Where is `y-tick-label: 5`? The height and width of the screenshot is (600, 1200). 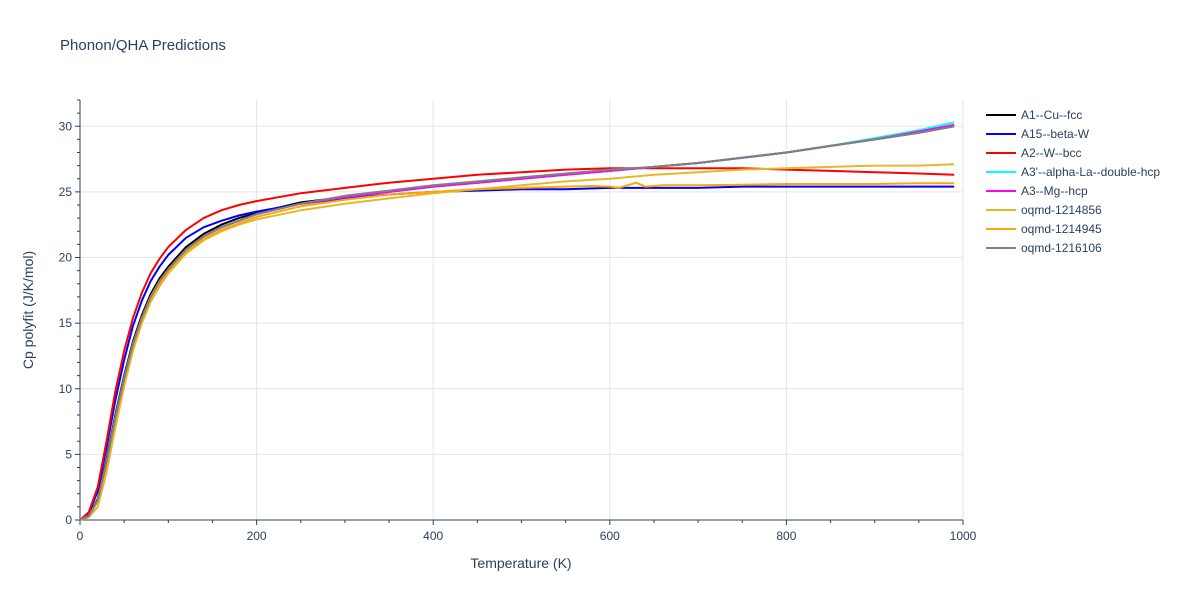
y-tick-label: 5 is located at coordinates (68, 454).